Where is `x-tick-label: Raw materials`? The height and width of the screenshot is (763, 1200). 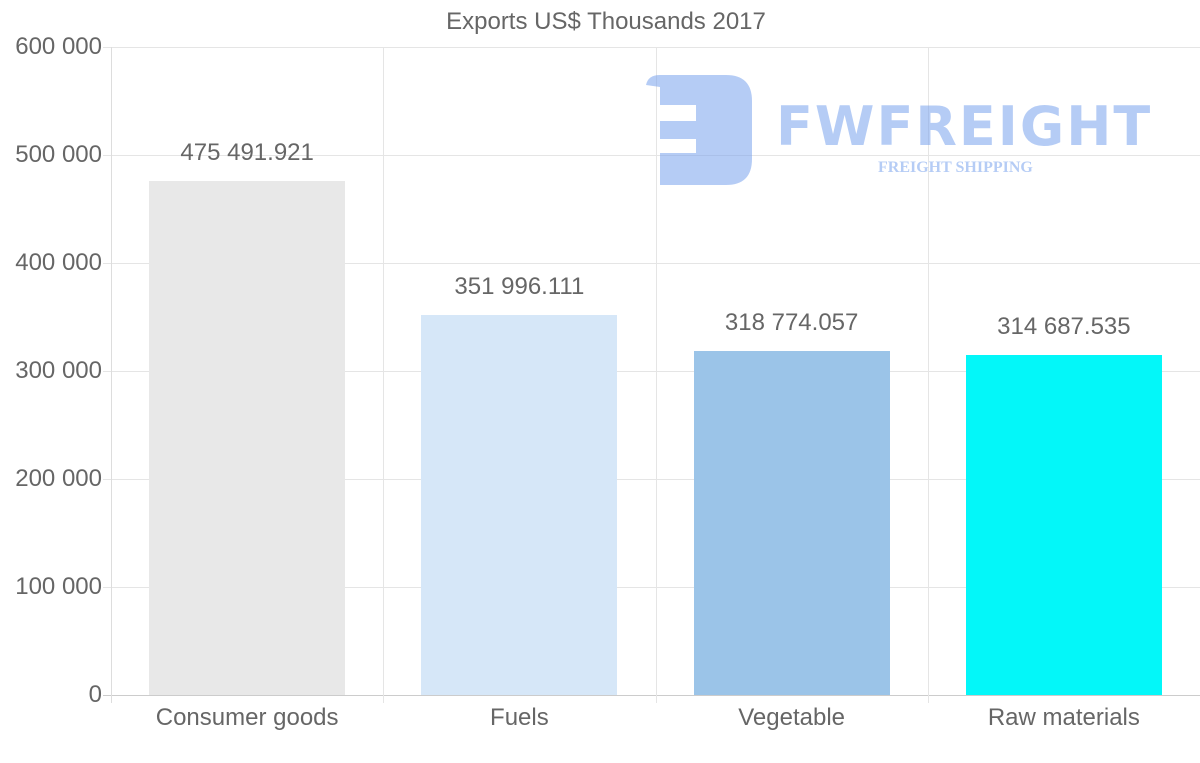 x-tick-label: Raw materials is located at coordinates (1063, 717).